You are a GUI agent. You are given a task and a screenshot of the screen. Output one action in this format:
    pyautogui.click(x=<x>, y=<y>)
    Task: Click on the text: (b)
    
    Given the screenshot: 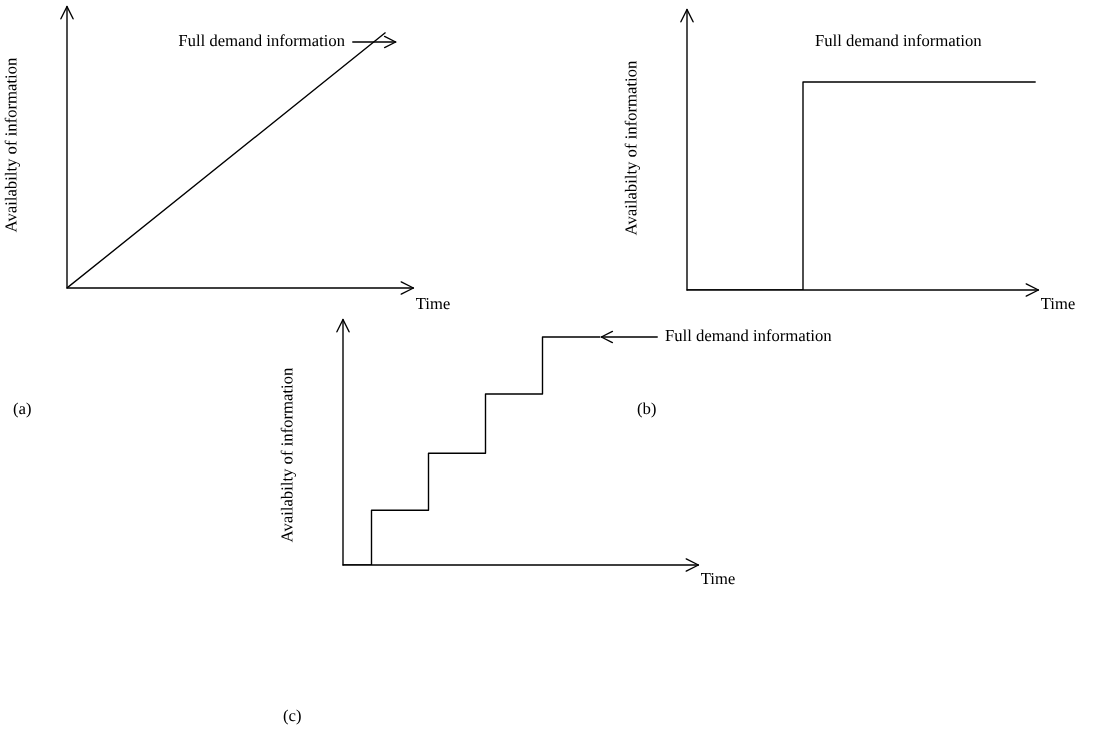 What is the action you would take?
    pyautogui.click(x=646, y=410)
    